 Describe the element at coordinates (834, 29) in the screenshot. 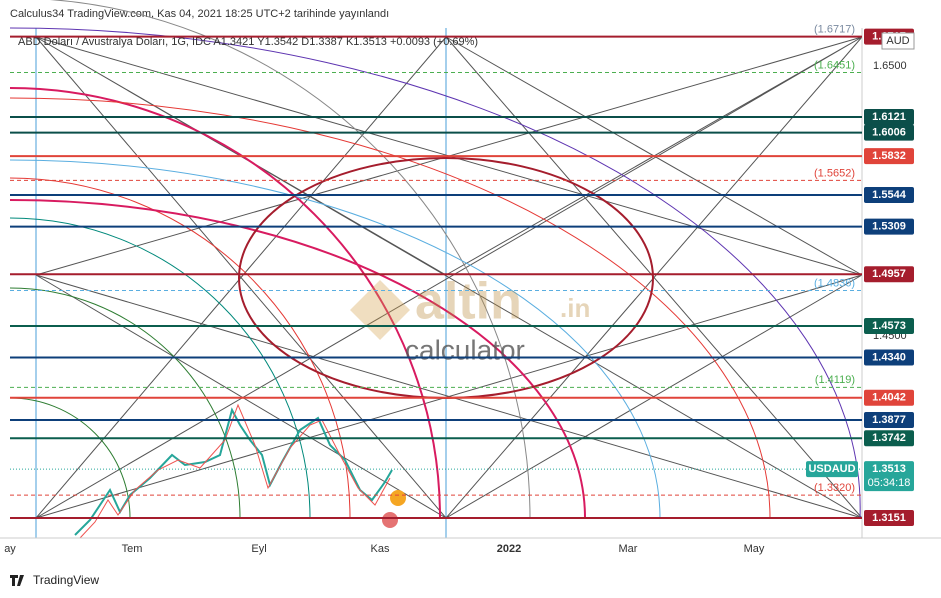

I see `dashed-level-label: (1.6717)` at that location.